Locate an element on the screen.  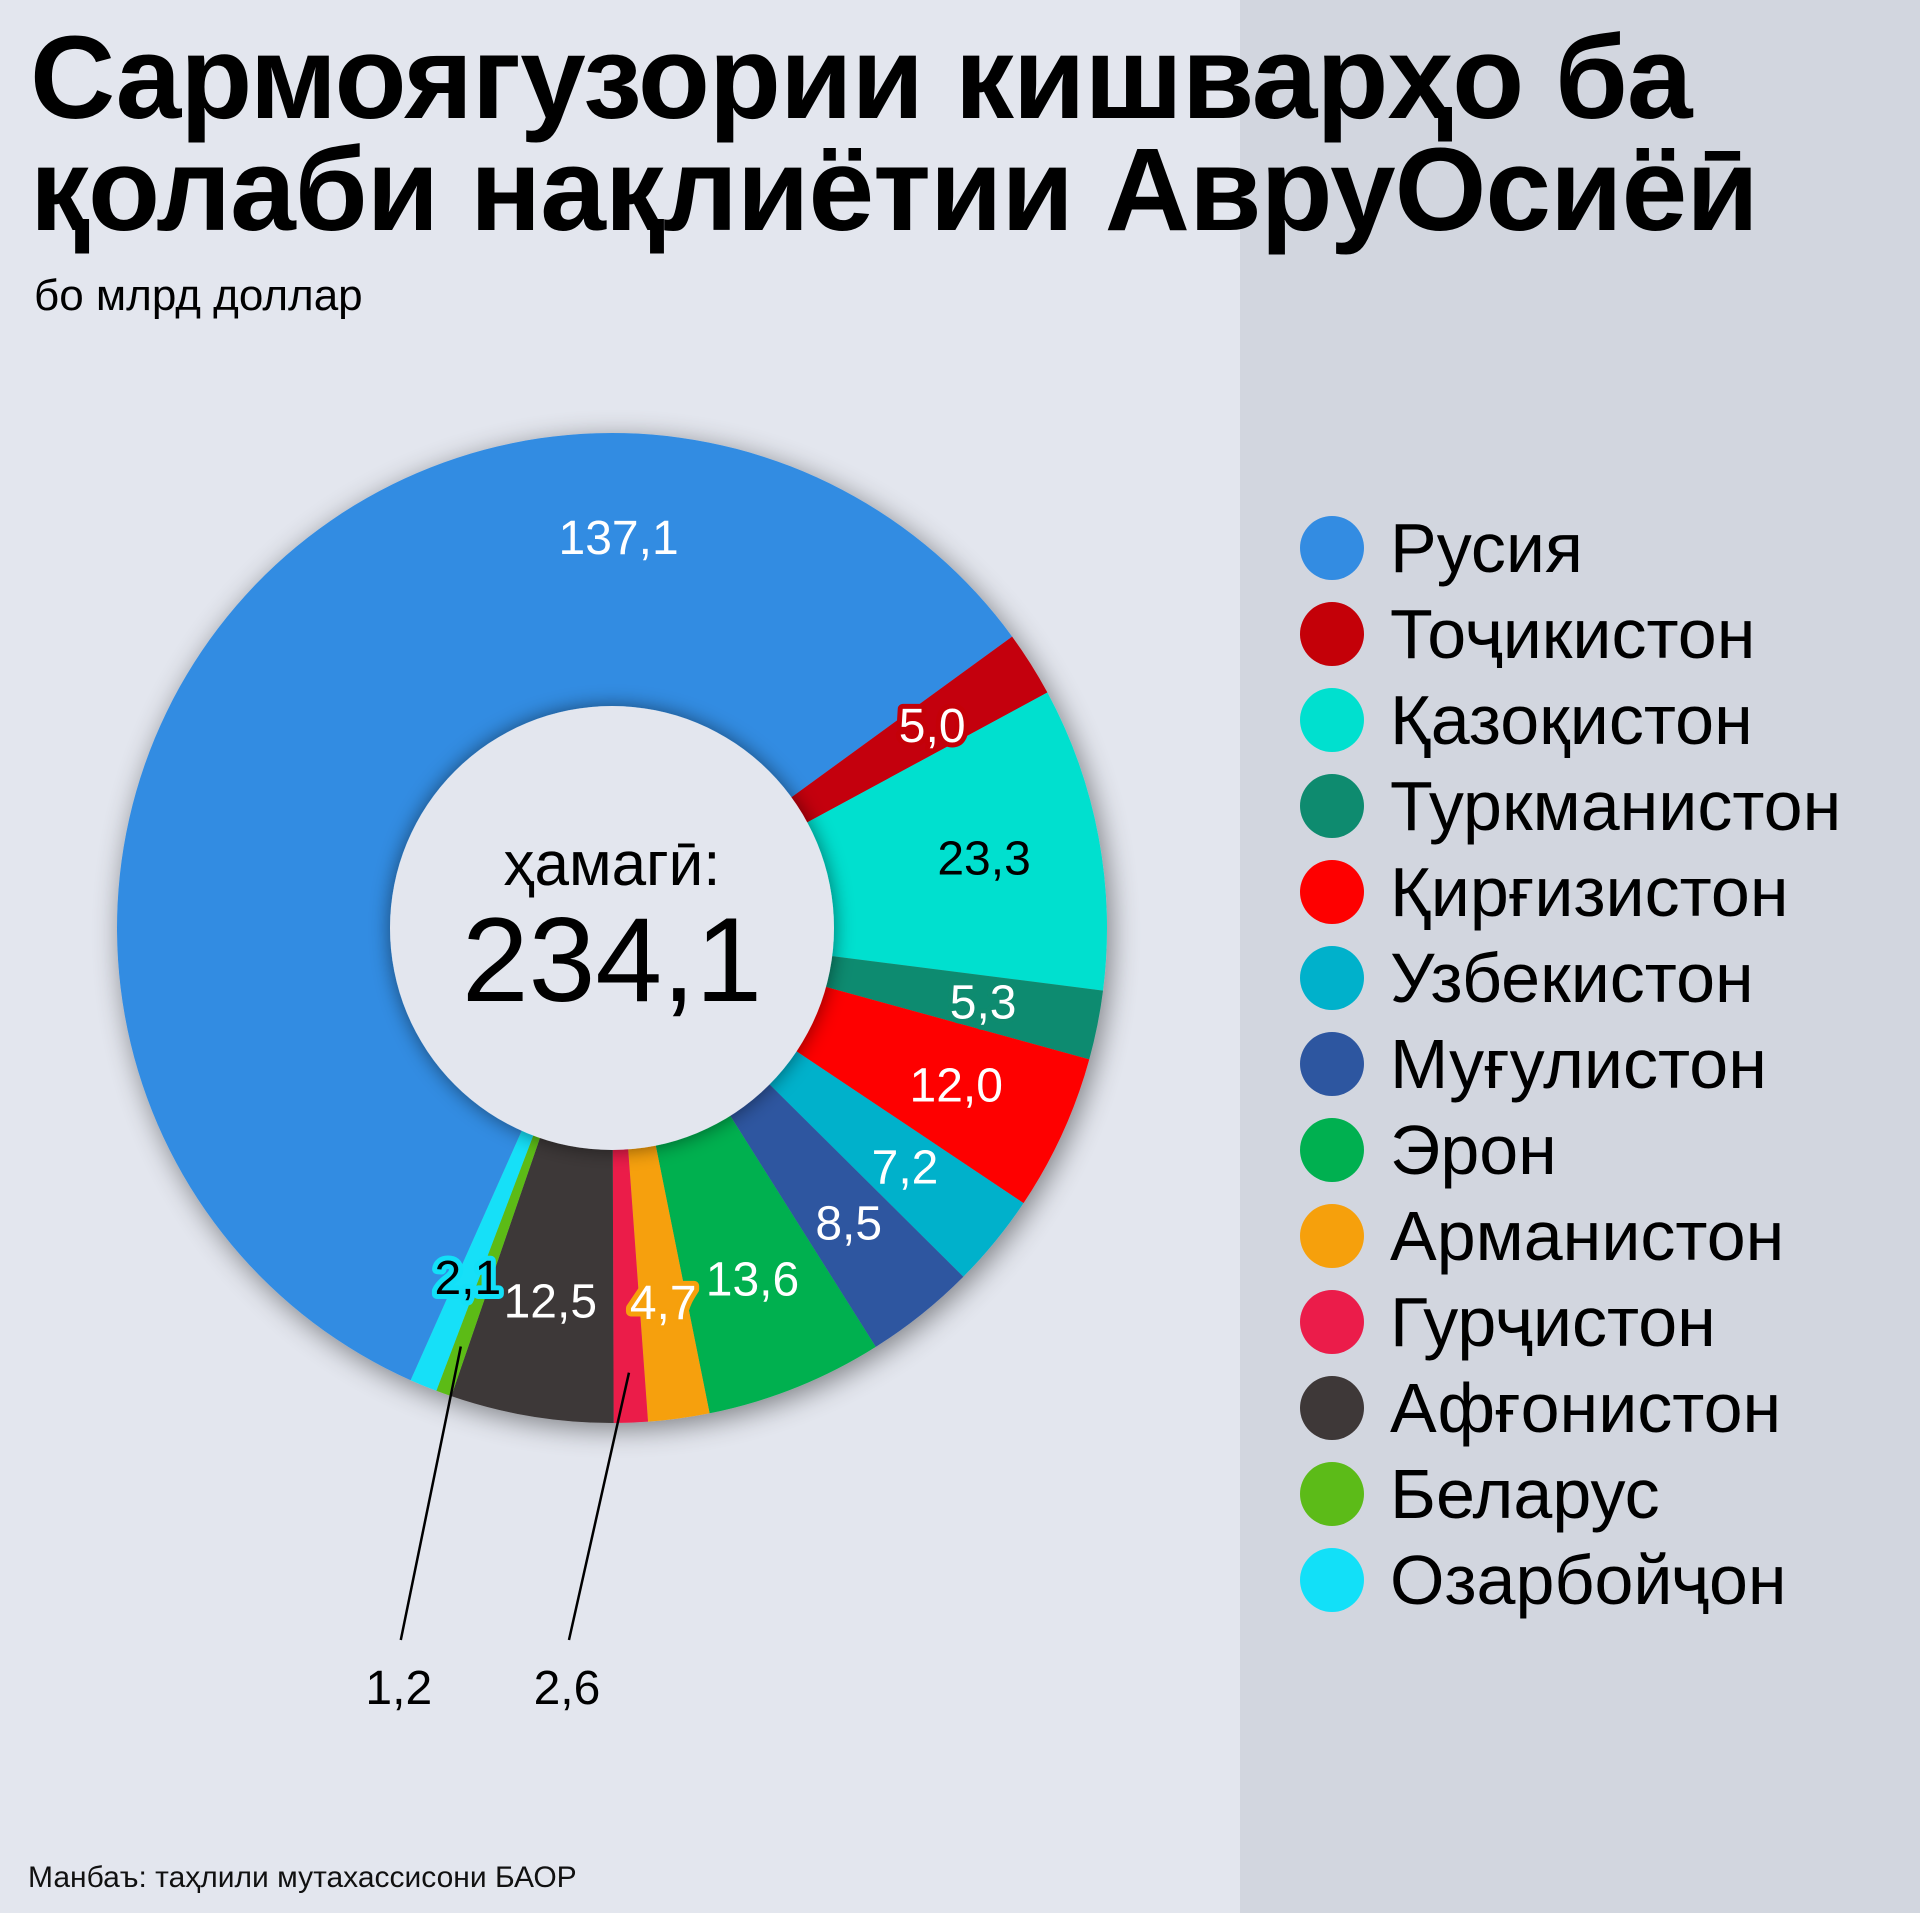
legend-label: Узбекистон is located at coordinates (1572, 978).